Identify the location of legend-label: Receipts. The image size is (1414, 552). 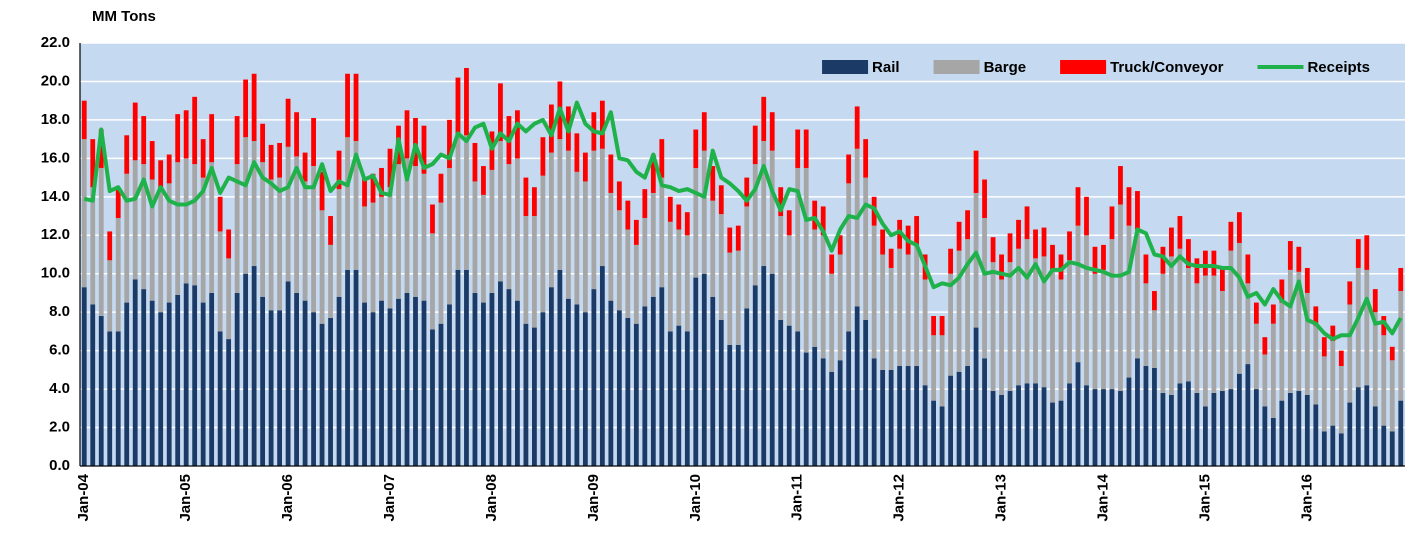
(1338, 67).